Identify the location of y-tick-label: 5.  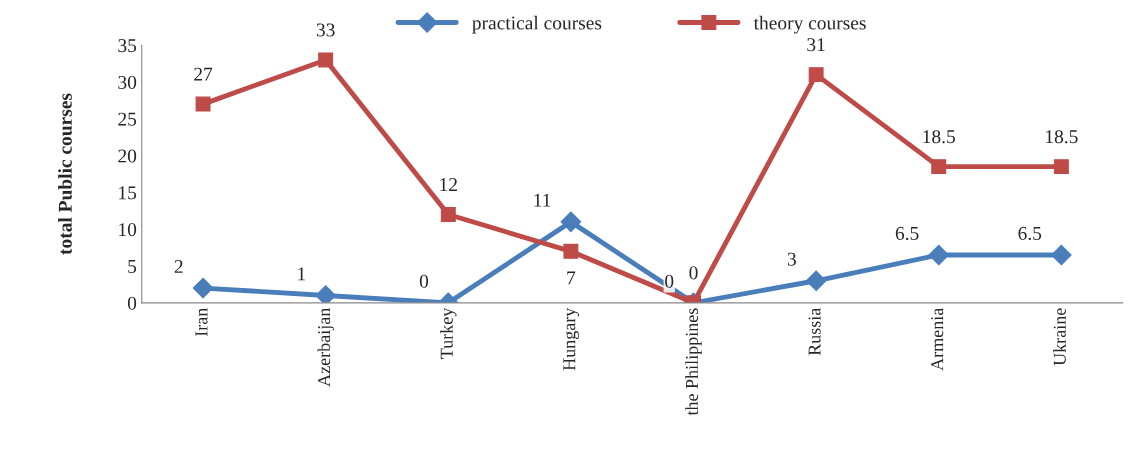
(132, 266).